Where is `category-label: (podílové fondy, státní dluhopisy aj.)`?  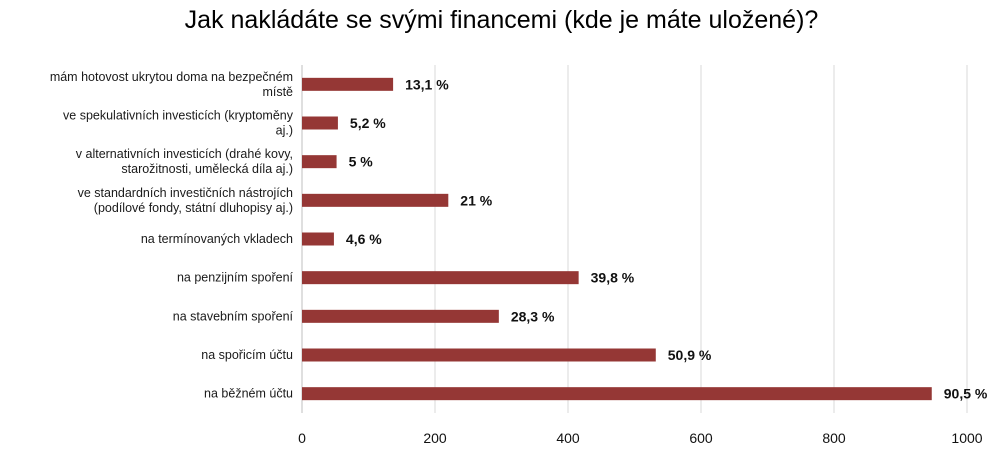
category-label: (podílové fondy, státní dluhopisy aj.) is located at coordinates (193, 208).